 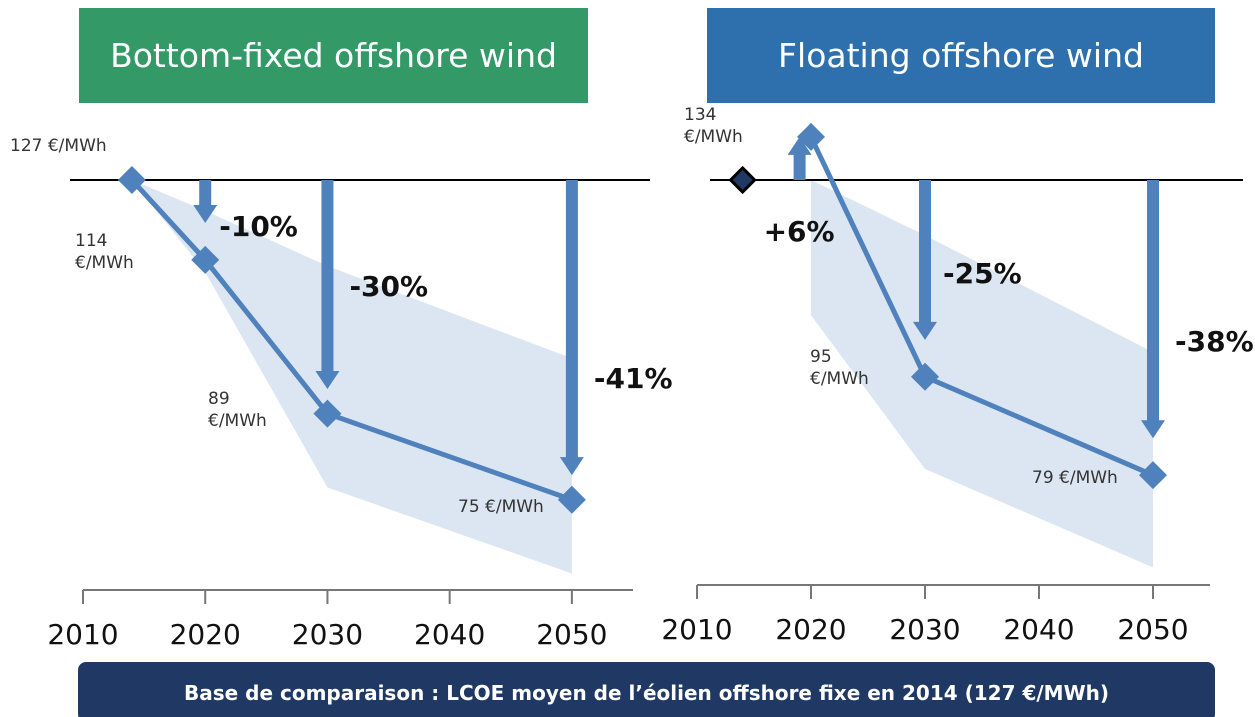 I want to click on change-label: -25%, so click(x=982, y=273).